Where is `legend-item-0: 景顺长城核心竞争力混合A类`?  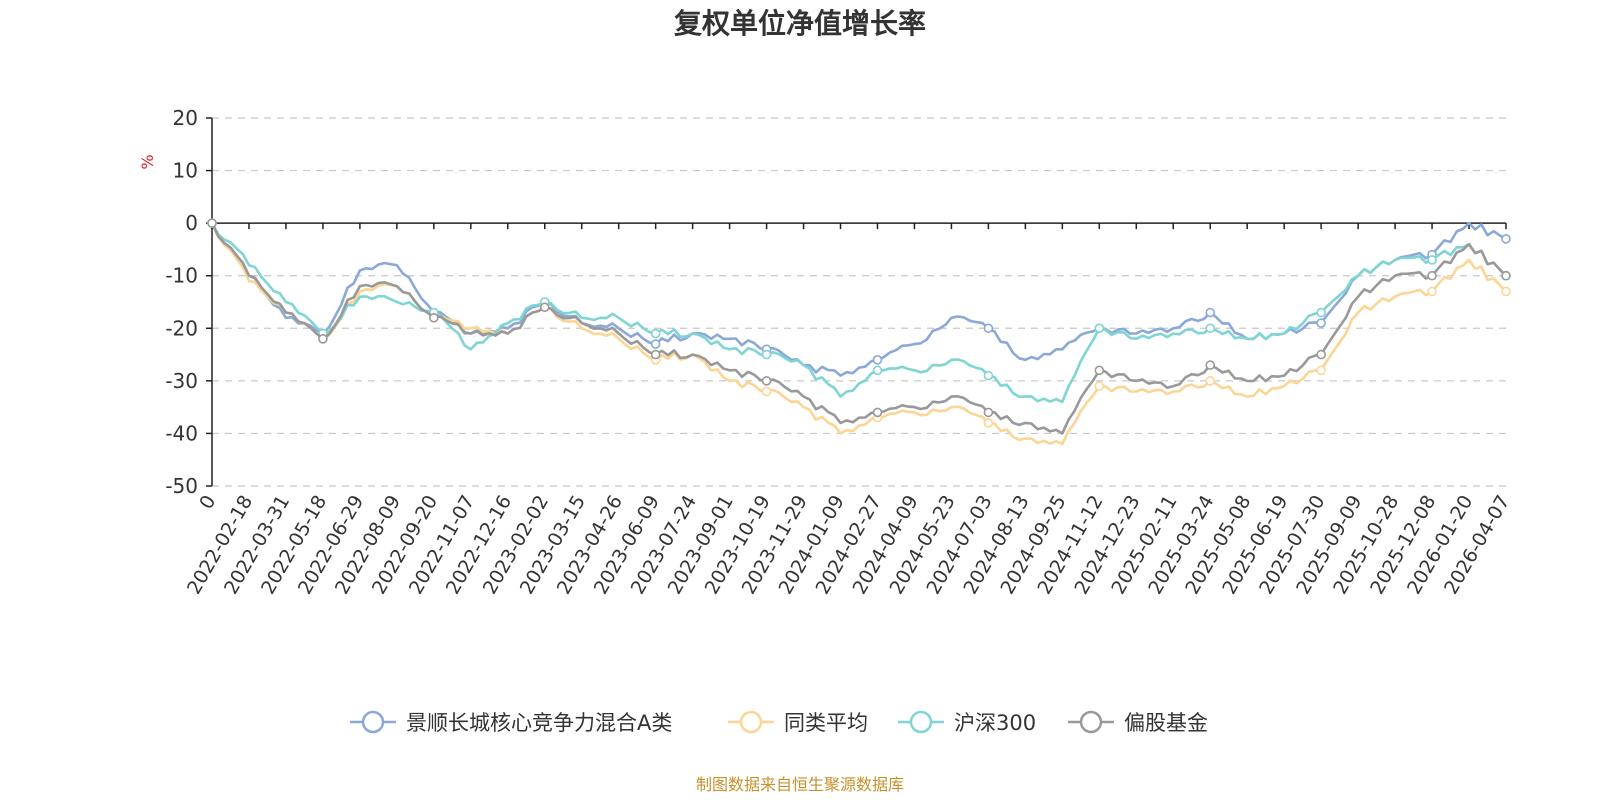
legend-item-0: 景顺长城核心竞争力混合A类 is located at coordinates (511, 722).